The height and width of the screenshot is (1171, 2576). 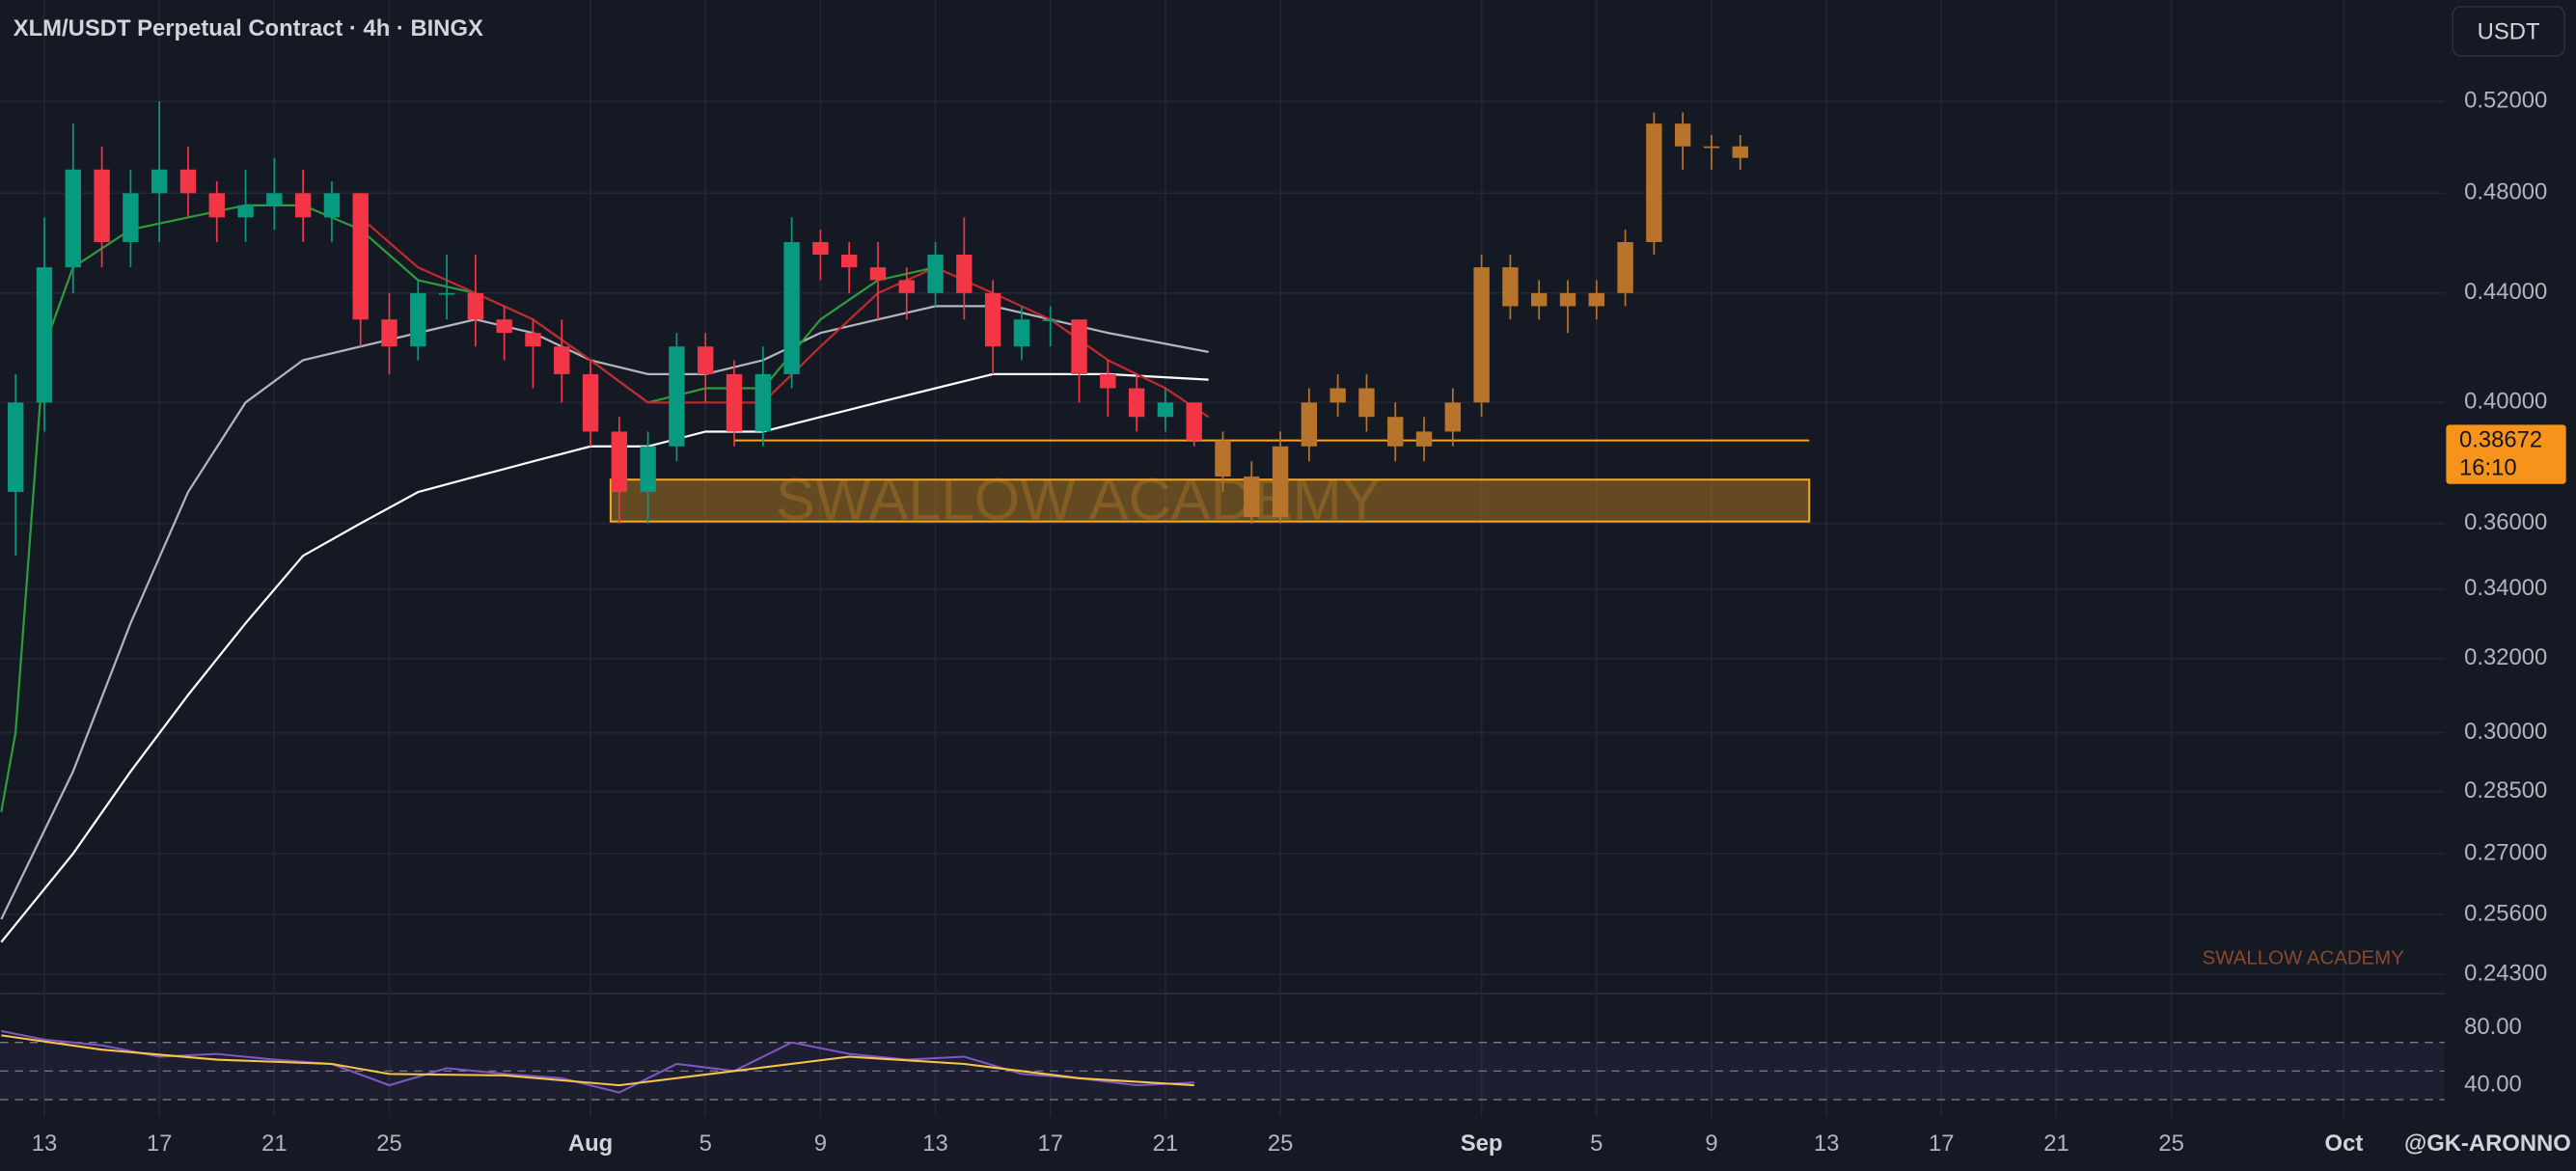 What do you see at coordinates (2506, 852) in the screenshot?
I see `y-tick-label: 0.27000` at bounding box center [2506, 852].